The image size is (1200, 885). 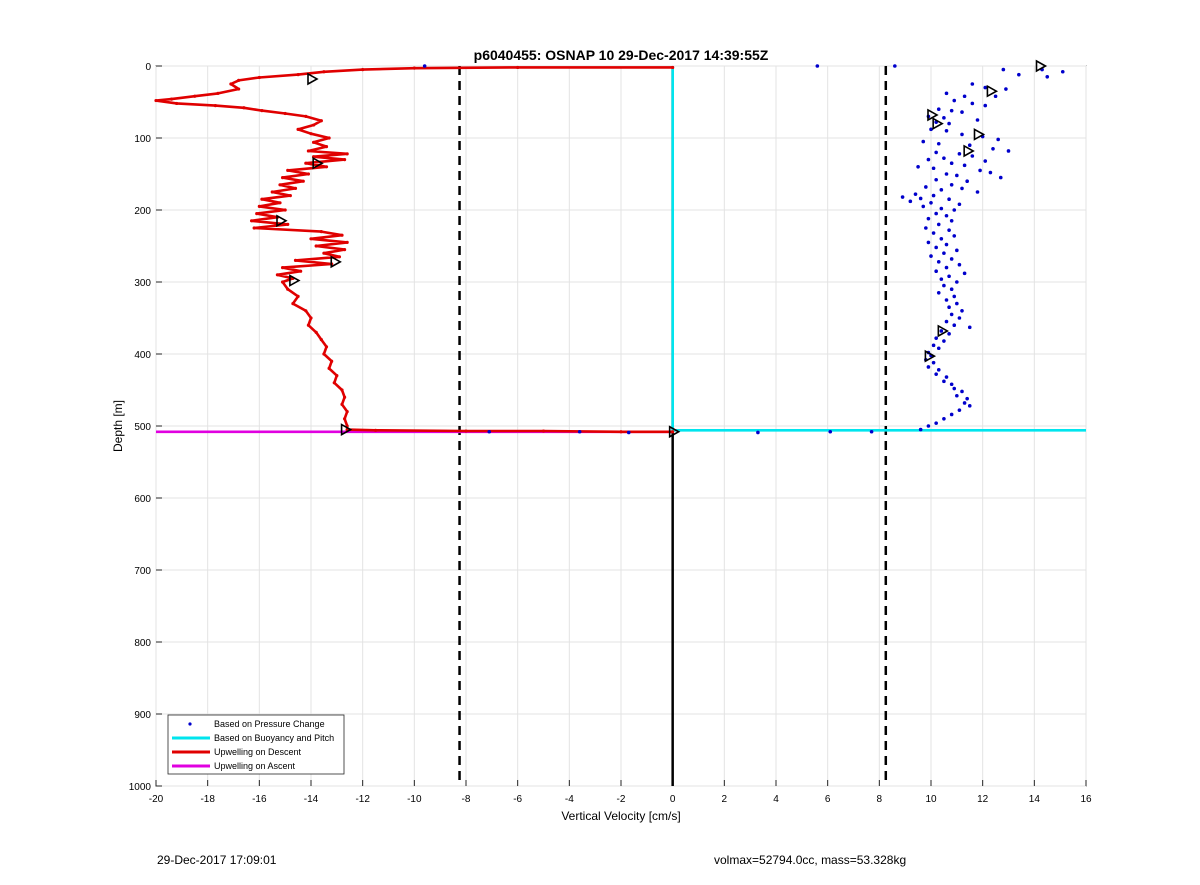 What do you see at coordinates (142, 643) in the screenshot?
I see `y-tick-label: 800` at bounding box center [142, 643].